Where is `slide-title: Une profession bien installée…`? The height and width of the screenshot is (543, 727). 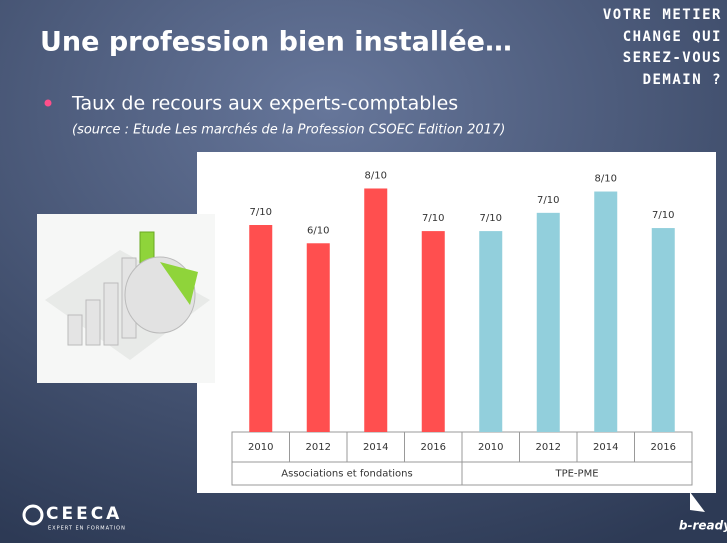 slide-title: Une profession bien installée… is located at coordinates (276, 42).